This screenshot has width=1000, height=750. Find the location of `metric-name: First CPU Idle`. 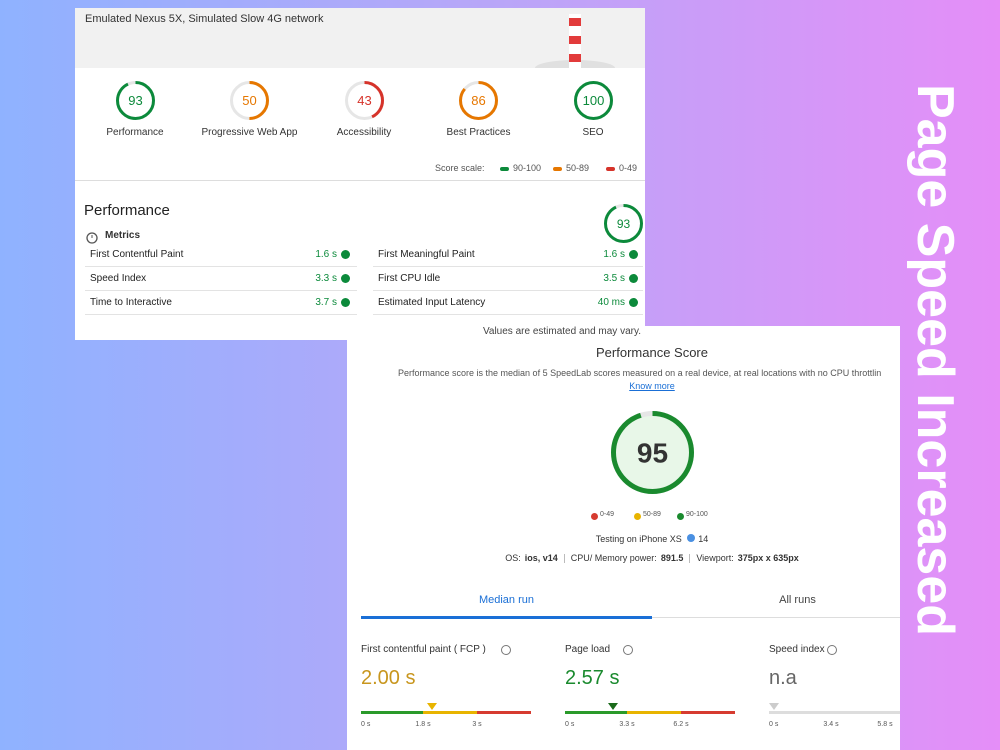

metric-name: First CPU Idle is located at coordinates (409, 278).